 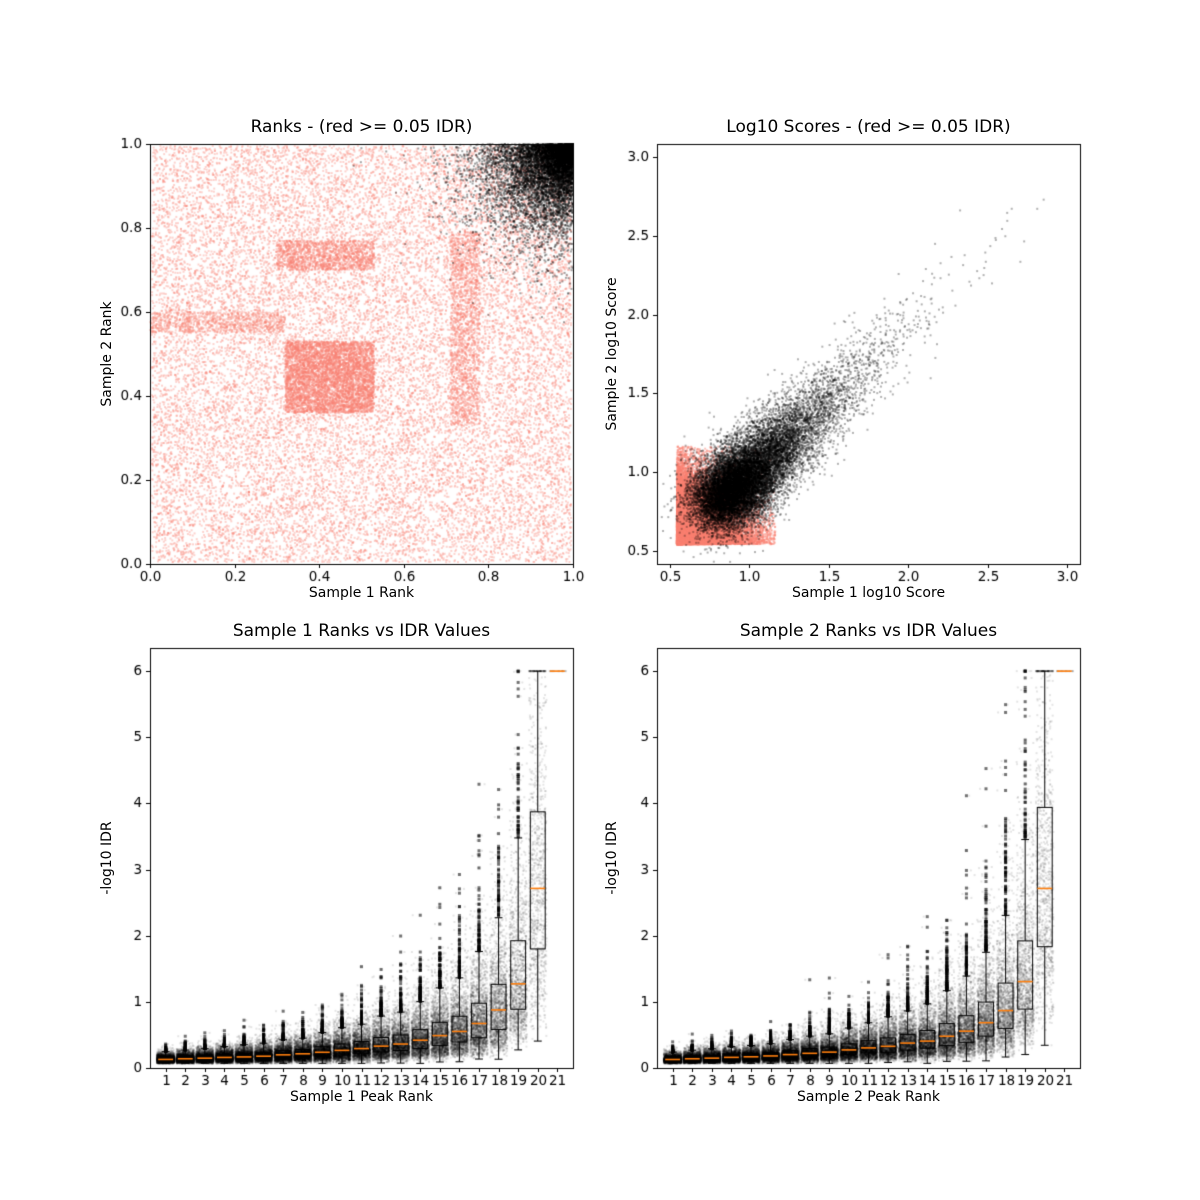 I want to click on ranks-yaxis-label: Sample 2 Rank, so click(x=107, y=354).